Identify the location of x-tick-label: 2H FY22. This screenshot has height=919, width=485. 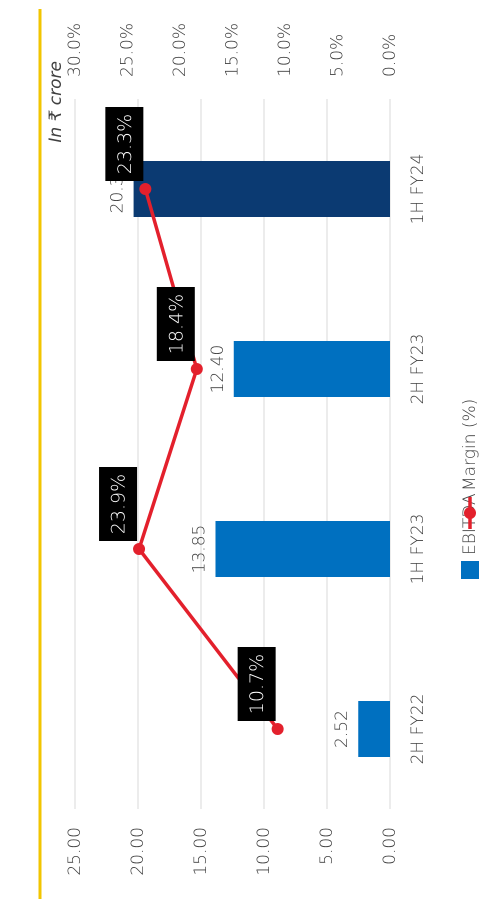
(418, 729).